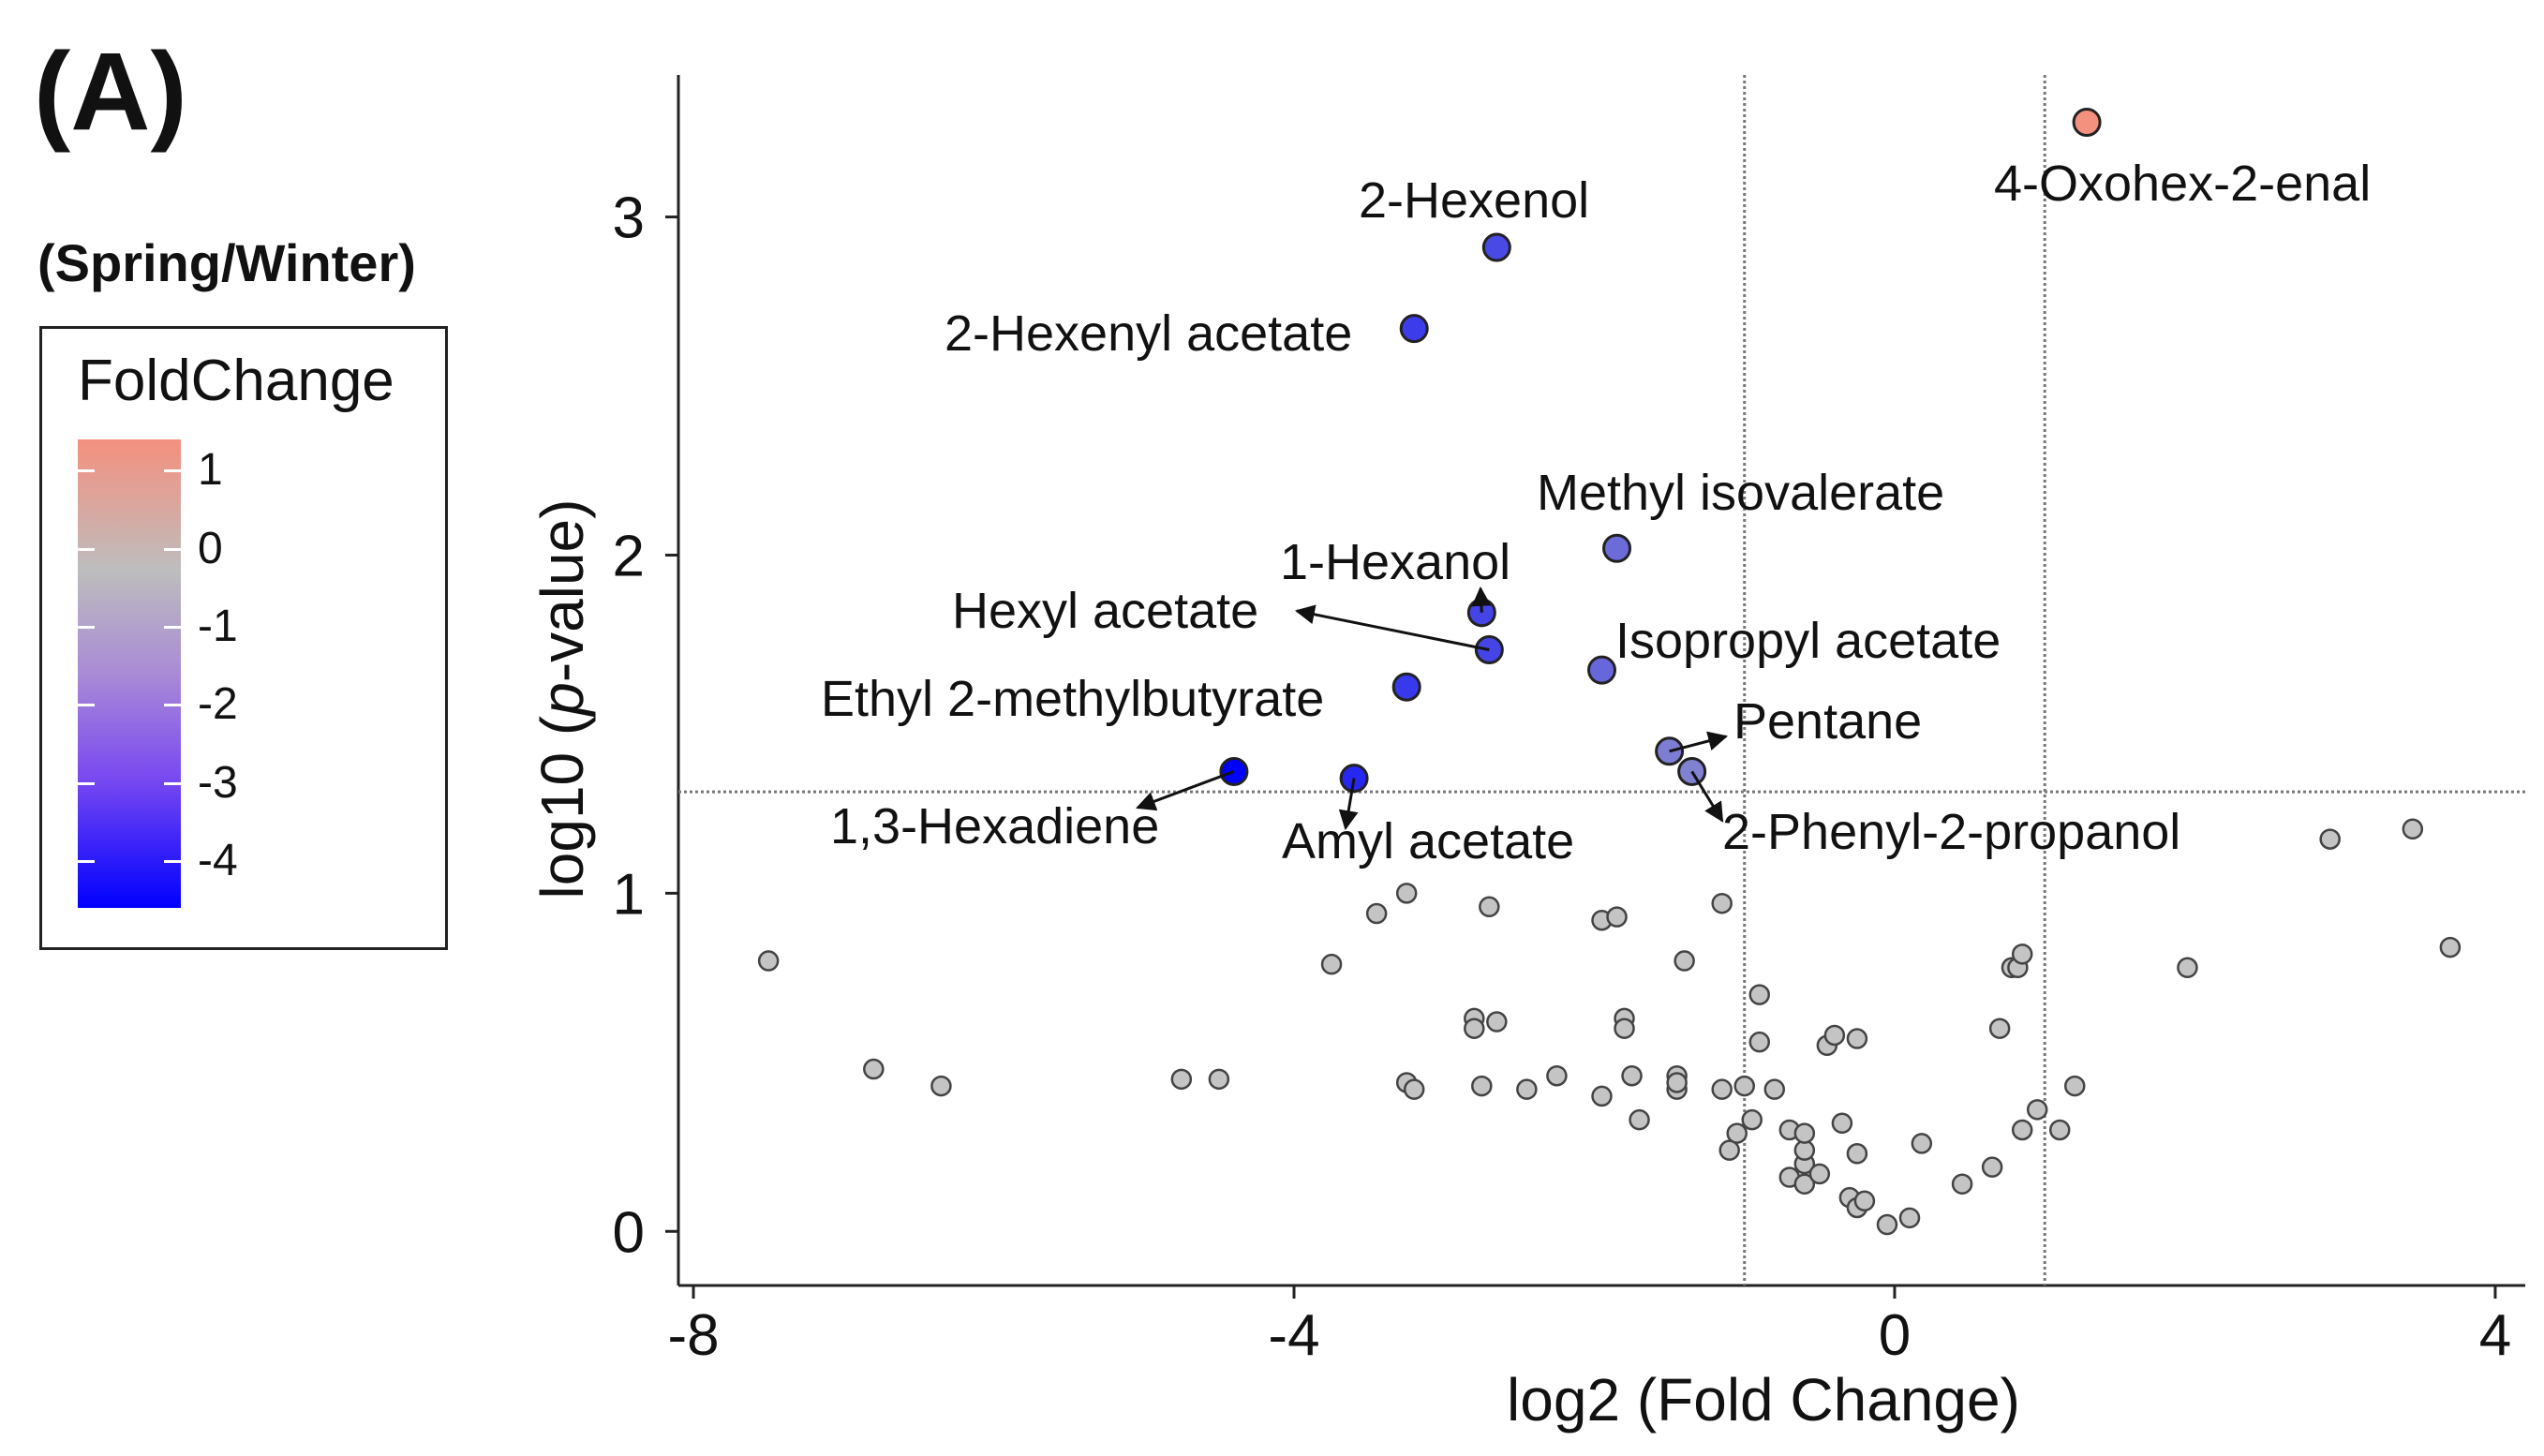 The height and width of the screenshot is (1456, 2544). Describe the element at coordinates (1474, 200) in the screenshot. I see `point-label: 2-Hexenol` at that location.